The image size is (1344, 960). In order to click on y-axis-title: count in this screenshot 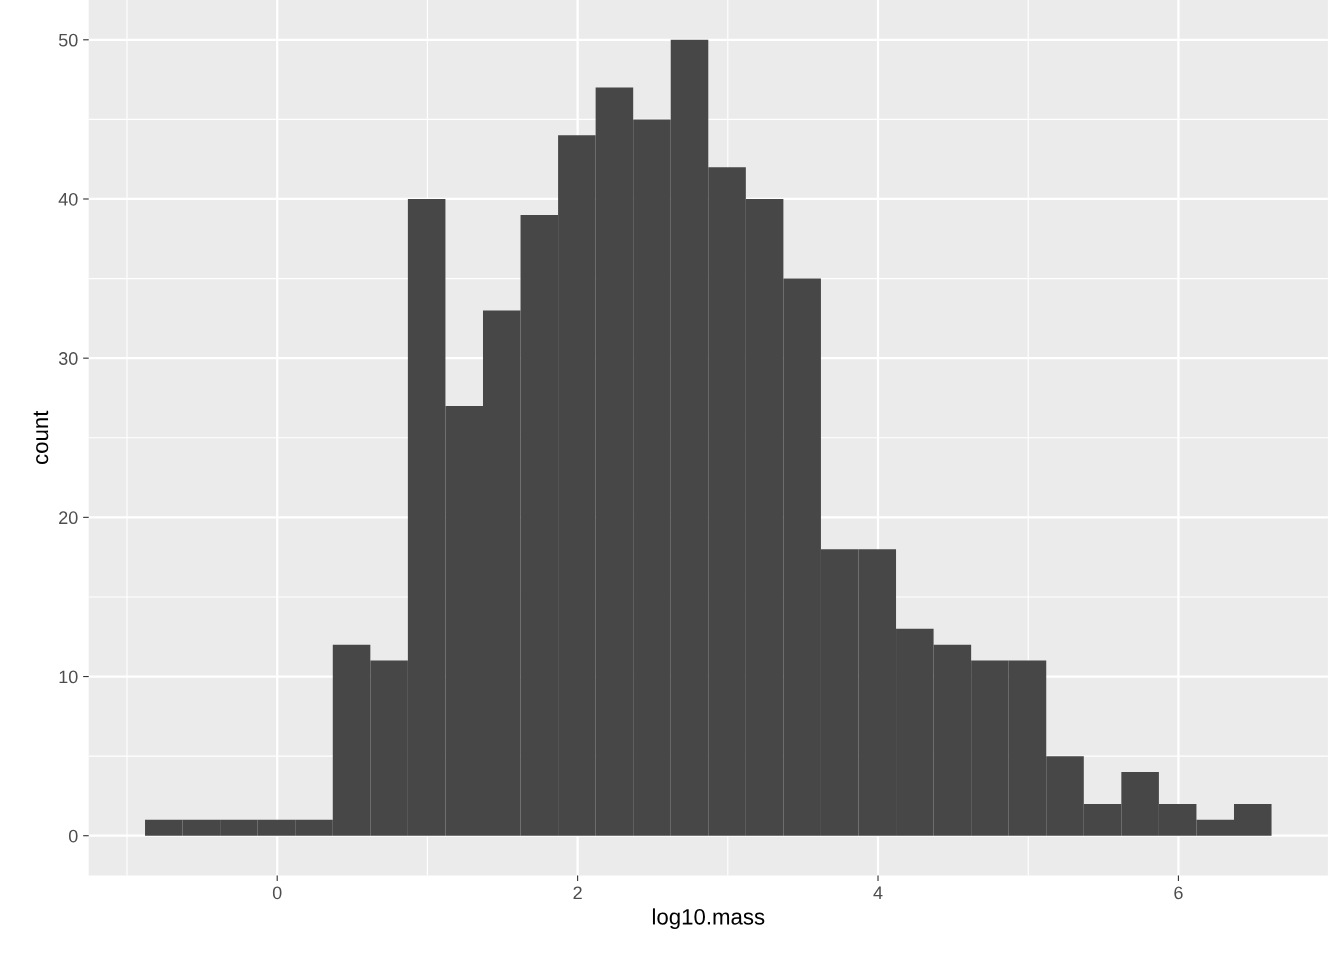, I will do `click(41, 437)`.